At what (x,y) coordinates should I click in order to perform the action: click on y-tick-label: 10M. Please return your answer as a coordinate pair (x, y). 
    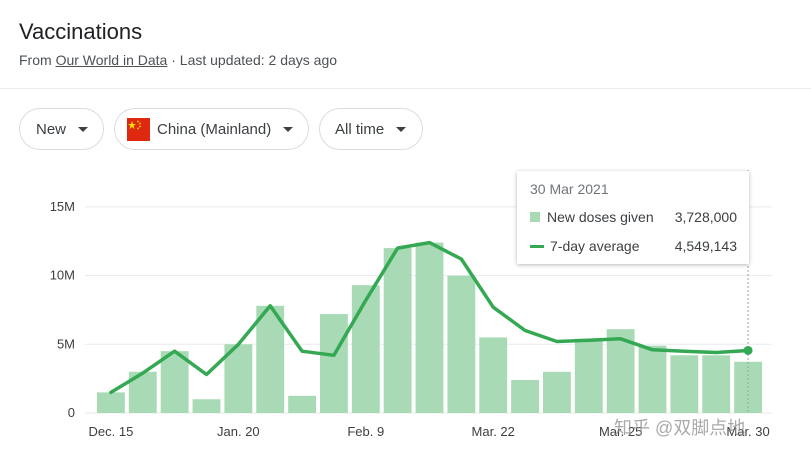
    Looking at the image, I should click on (62, 275).